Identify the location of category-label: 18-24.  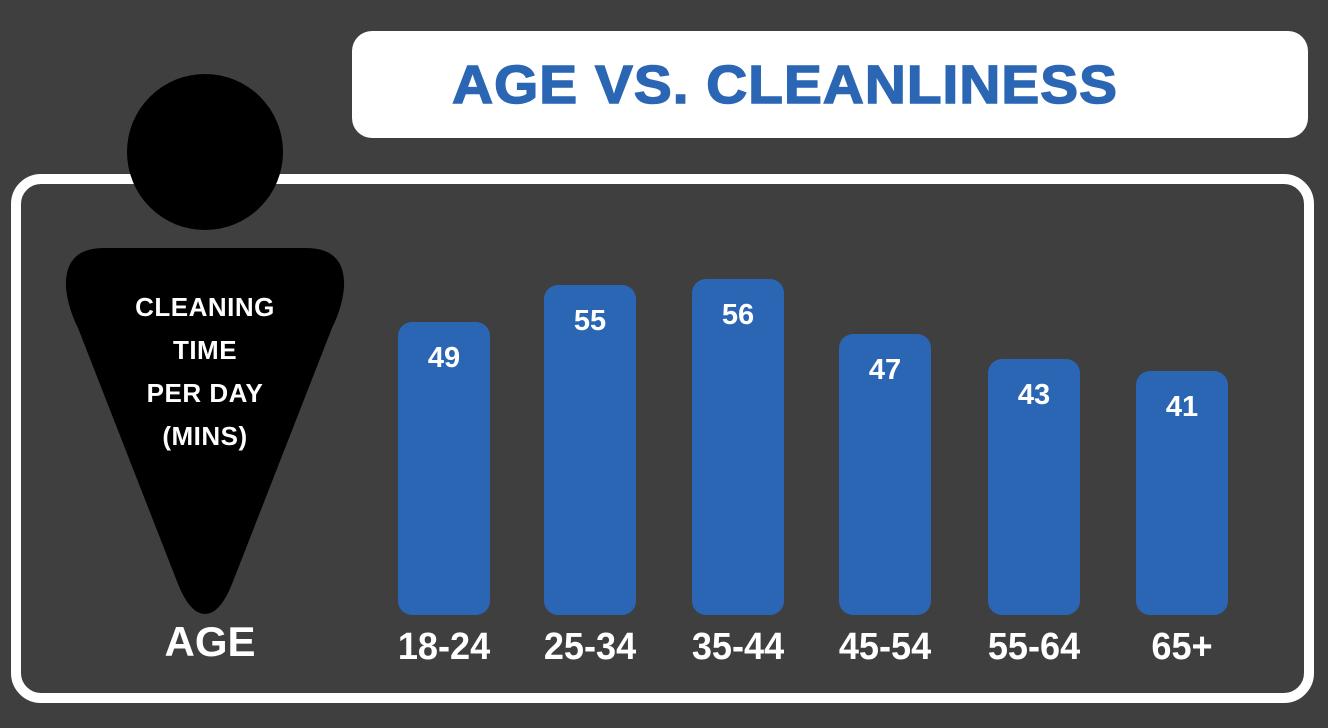
(444, 647).